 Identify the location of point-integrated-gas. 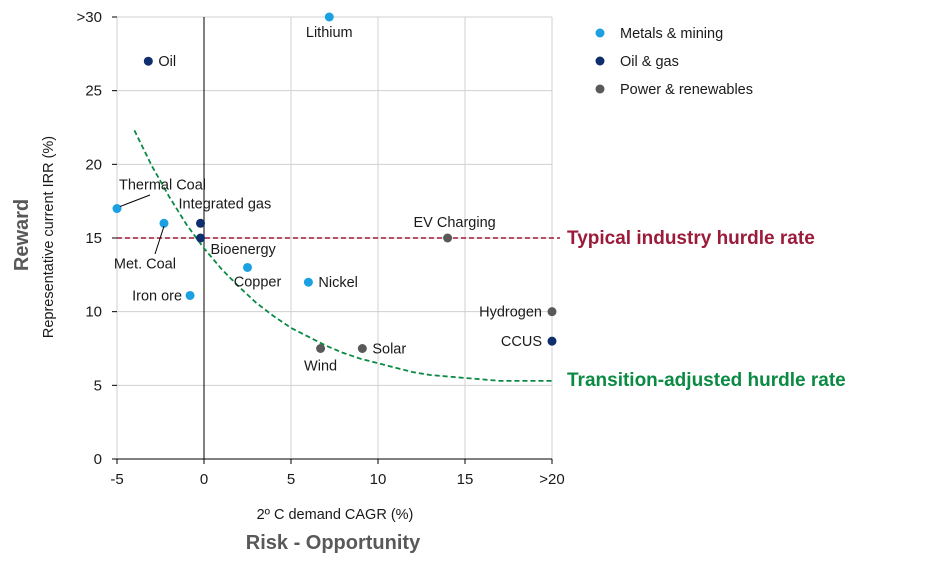
(201, 223).